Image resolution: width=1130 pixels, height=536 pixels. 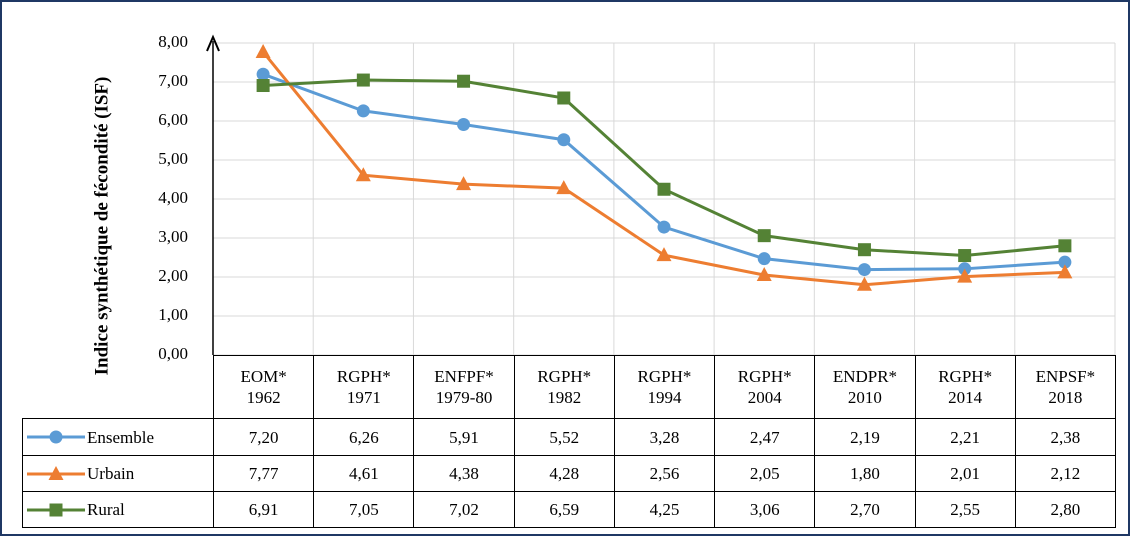 I want to click on value-label: 7,77, so click(x=264, y=473).